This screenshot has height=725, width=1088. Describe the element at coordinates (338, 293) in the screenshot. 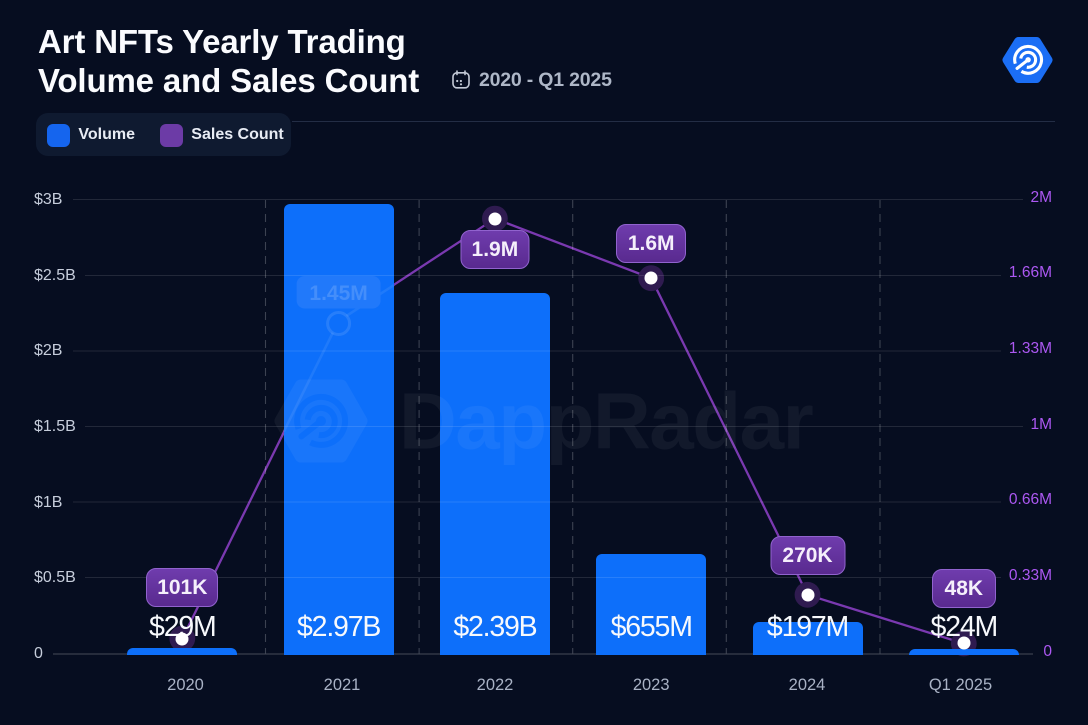

I see `svg-text: 1.45M` at that location.